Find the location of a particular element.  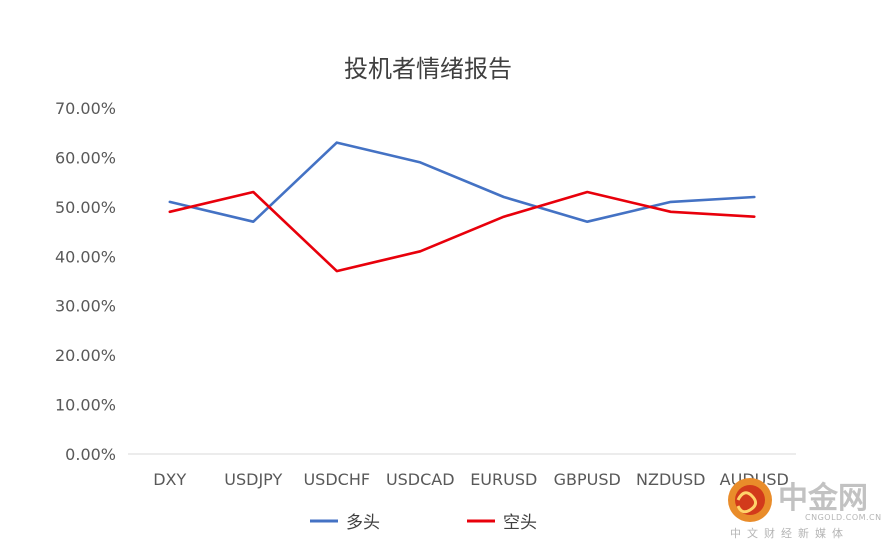

legend: 多头 空头 is located at coordinates (423, 523).